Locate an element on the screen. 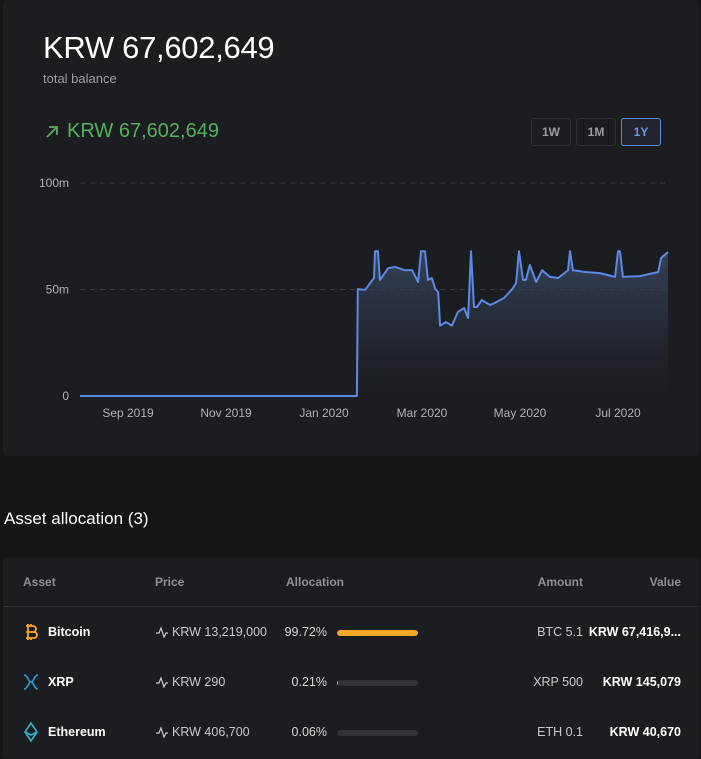 The image size is (701, 759). header-price: Price is located at coordinates (170, 582).